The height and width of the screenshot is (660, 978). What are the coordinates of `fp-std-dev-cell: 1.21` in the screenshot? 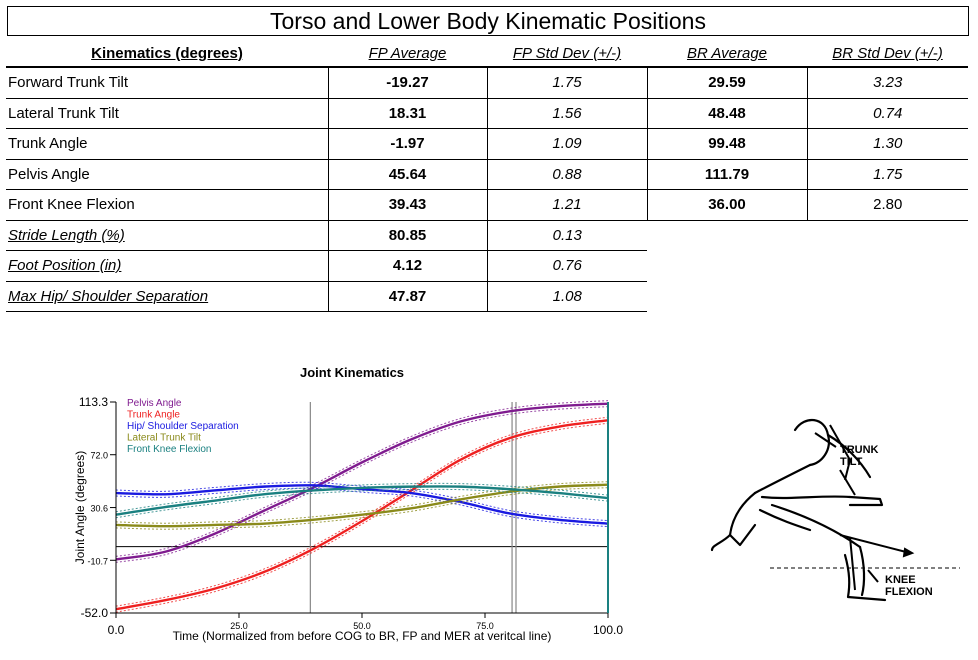 It's located at (566, 205).